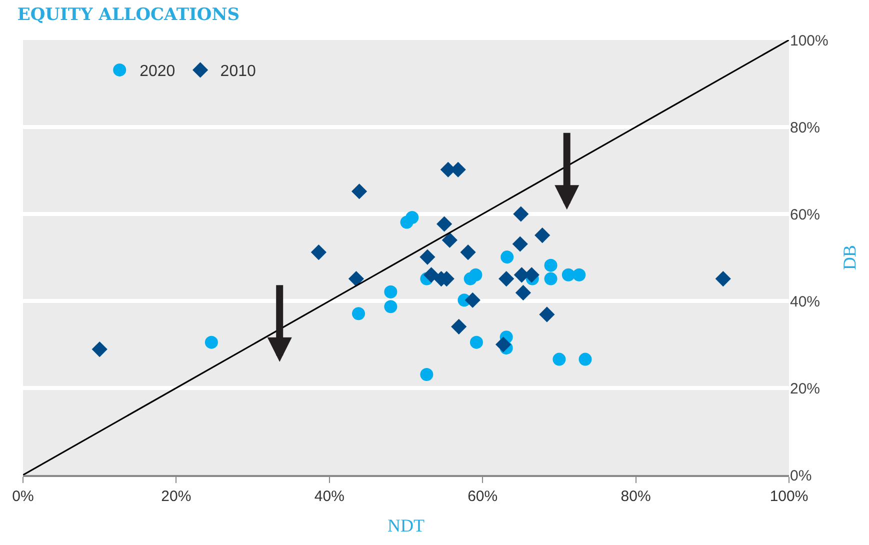 The height and width of the screenshot is (545, 869). Describe the element at coordinates (128, 15) in the screenshot. I see `chart-title: EQUITY ALLOCATIONS` at that location.